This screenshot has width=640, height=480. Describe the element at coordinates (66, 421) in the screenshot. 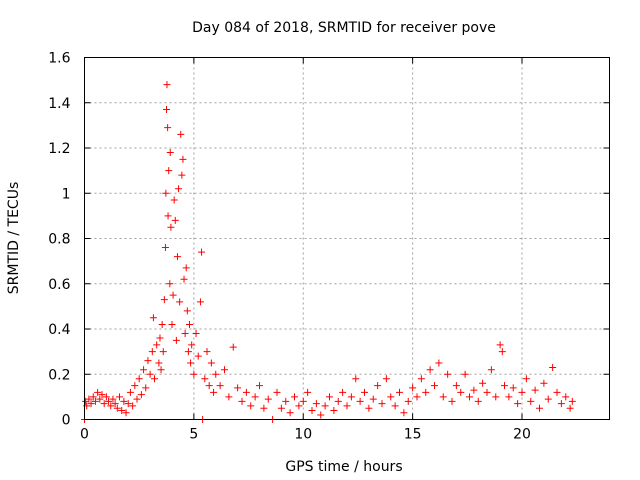

I see `y-tick-label: 0` at that location.